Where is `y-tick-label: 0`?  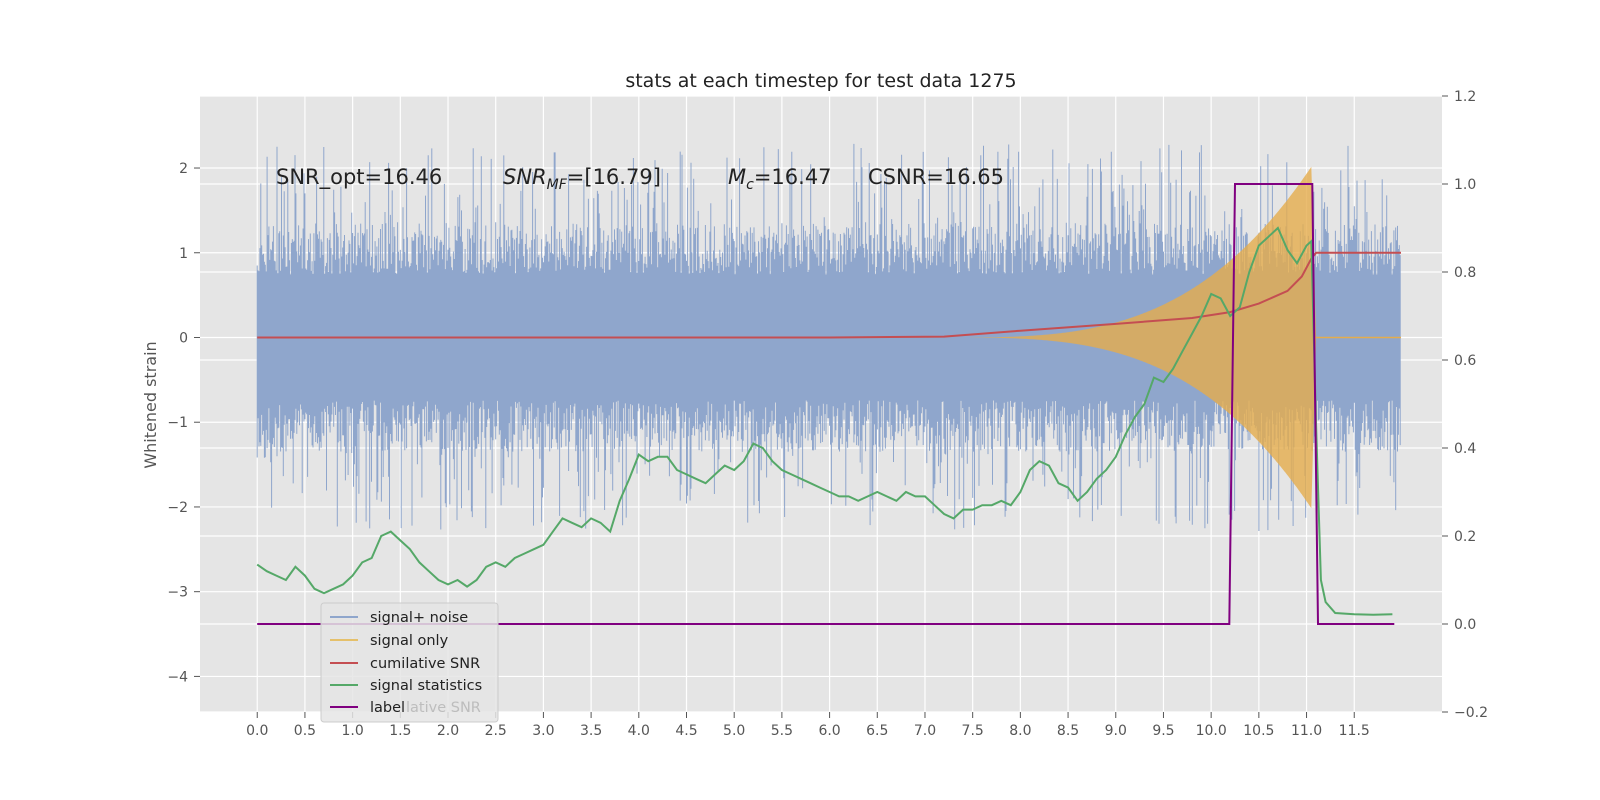 y-tick-label: 0 is located at coordinates (183, 338).